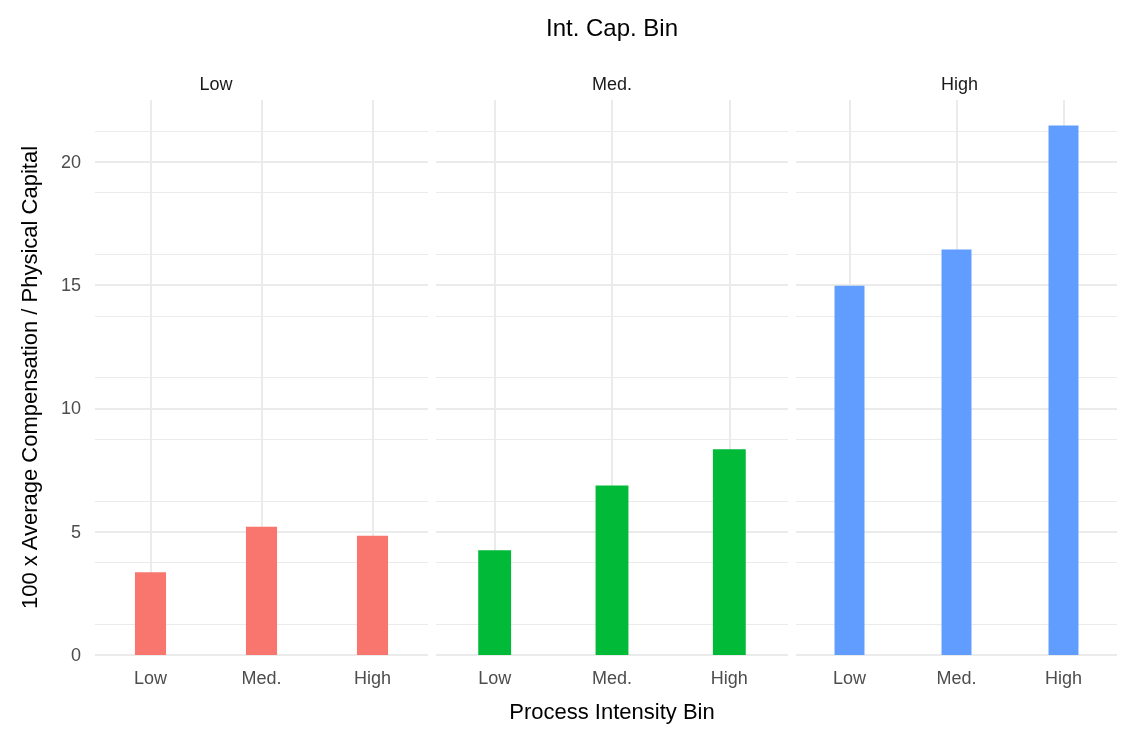  I want to click on y-tick-label: 15, so click(70, 285).